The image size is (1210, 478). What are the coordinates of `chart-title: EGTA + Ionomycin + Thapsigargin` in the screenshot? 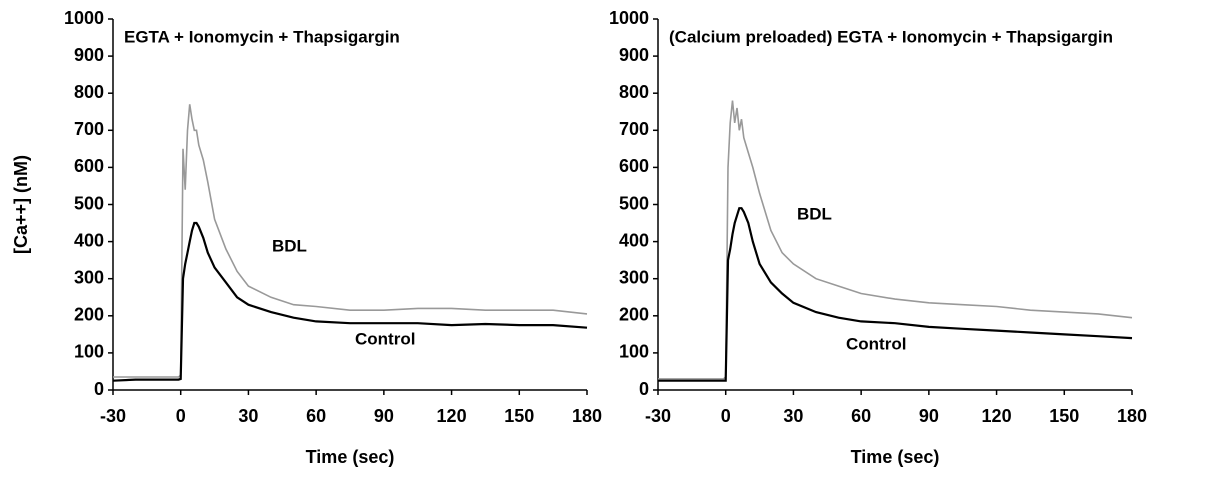 It's located at (262, 36).